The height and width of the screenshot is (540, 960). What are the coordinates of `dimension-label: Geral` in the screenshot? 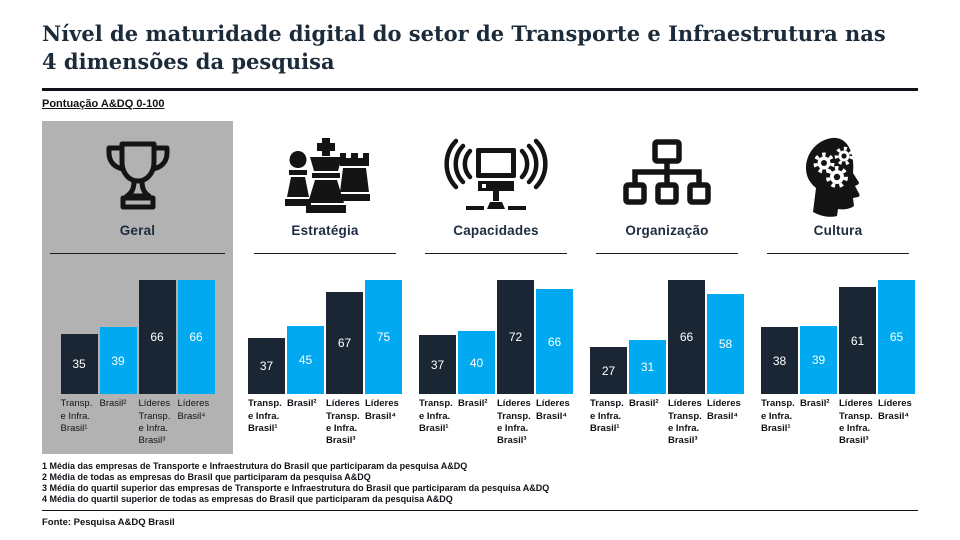 It's located at (137, 231).